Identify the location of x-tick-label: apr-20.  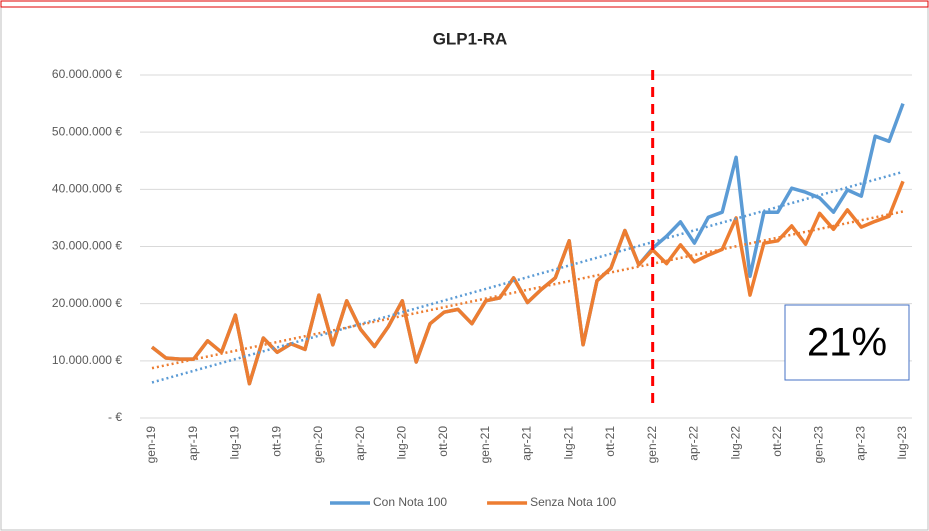
(360, 443).